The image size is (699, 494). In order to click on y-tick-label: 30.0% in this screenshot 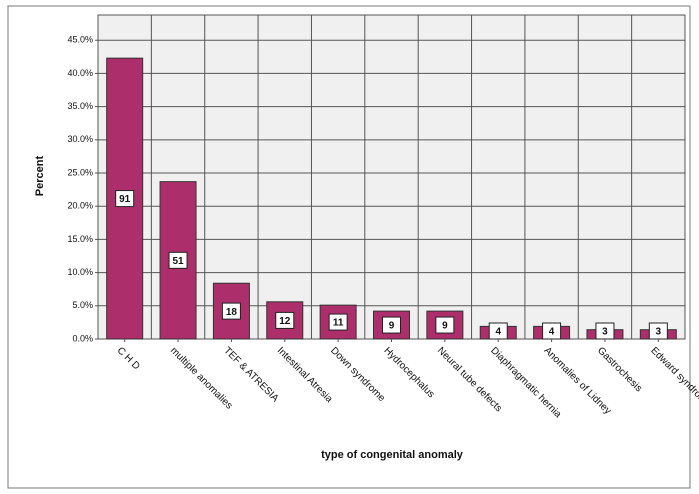, I will do `click(80, 139)`.